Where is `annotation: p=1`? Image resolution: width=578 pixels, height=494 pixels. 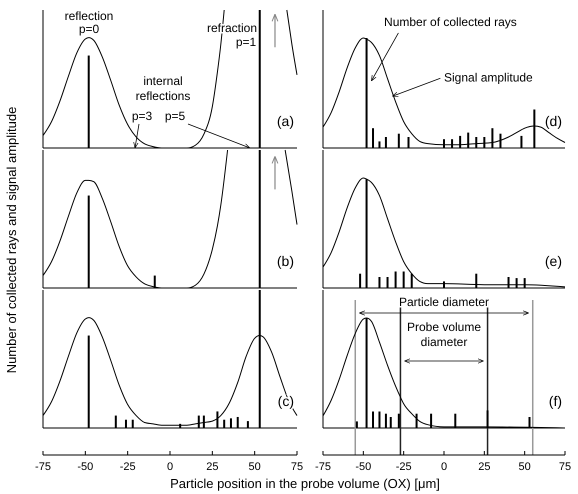
annotation: p=1 is located at coordinates (246, 42).